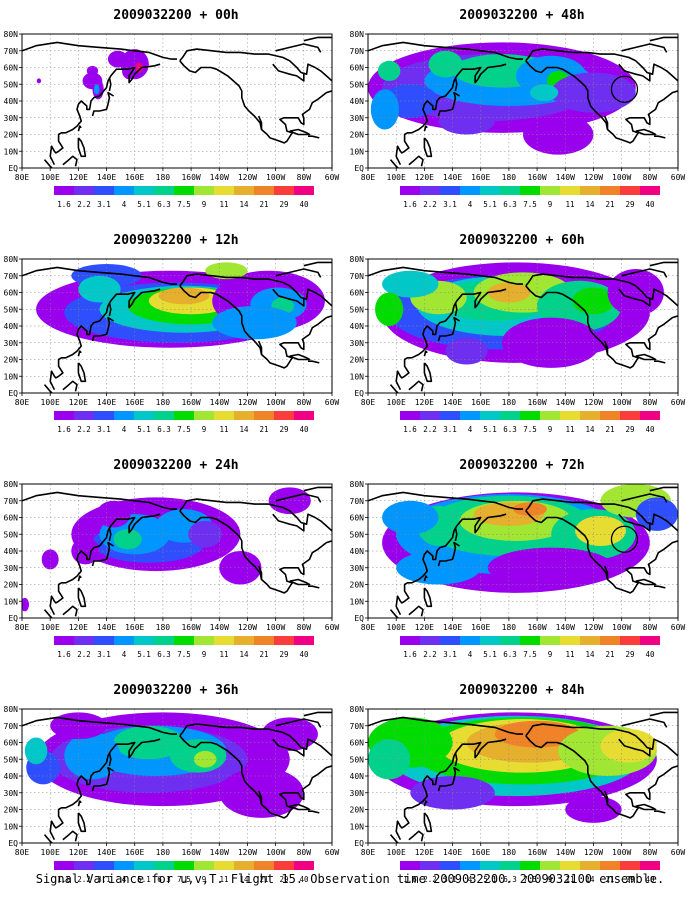 Image resolution: width=700 pixels, height=900 pixels. What do you see at coordinates (480, 852) in the screenshot?
I see `lon-tick-label: 160E` at bounding box center [480, 852].